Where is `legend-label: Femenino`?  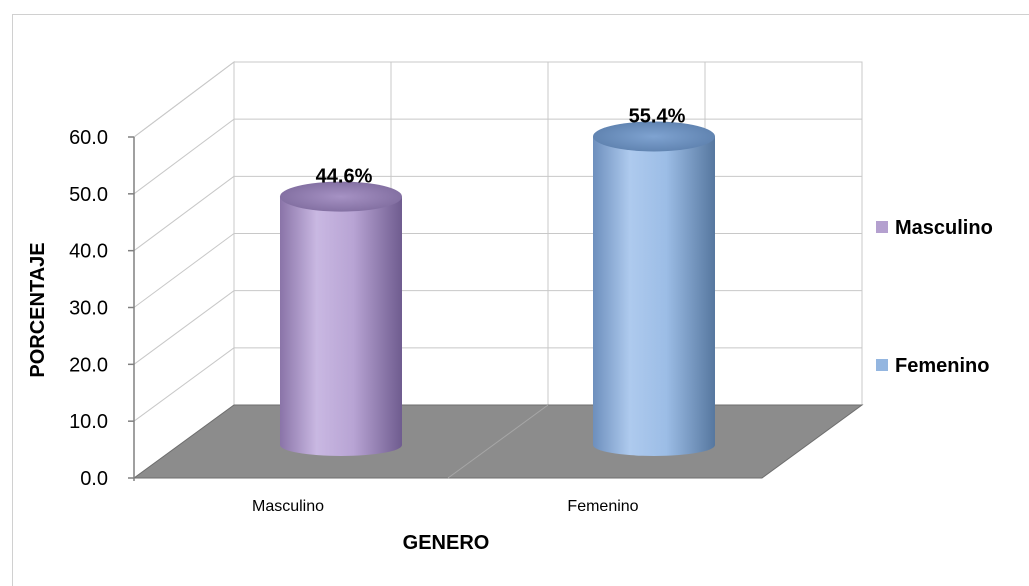 legend-label: Femenino is located at coordinates (942, 366).